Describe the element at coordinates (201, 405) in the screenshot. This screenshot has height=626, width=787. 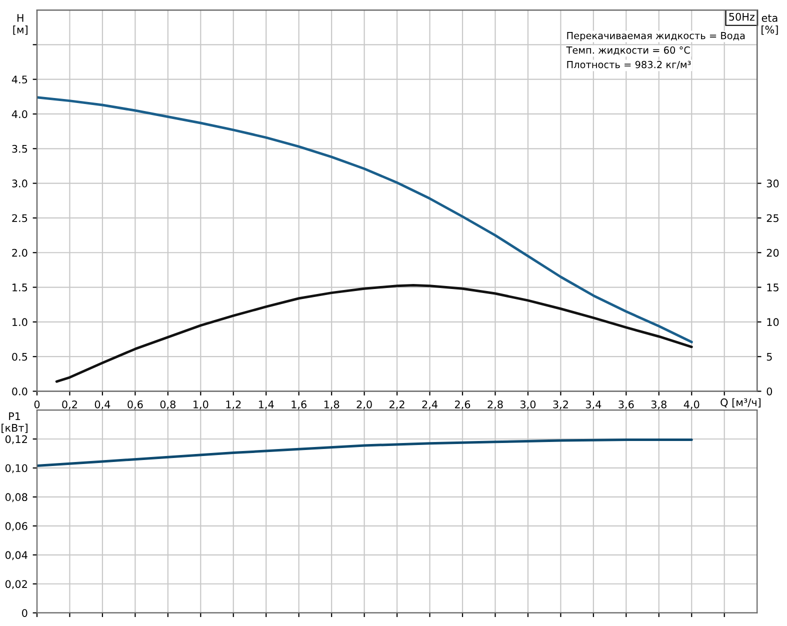
I see `x-tick-label: 1,0` at that location.